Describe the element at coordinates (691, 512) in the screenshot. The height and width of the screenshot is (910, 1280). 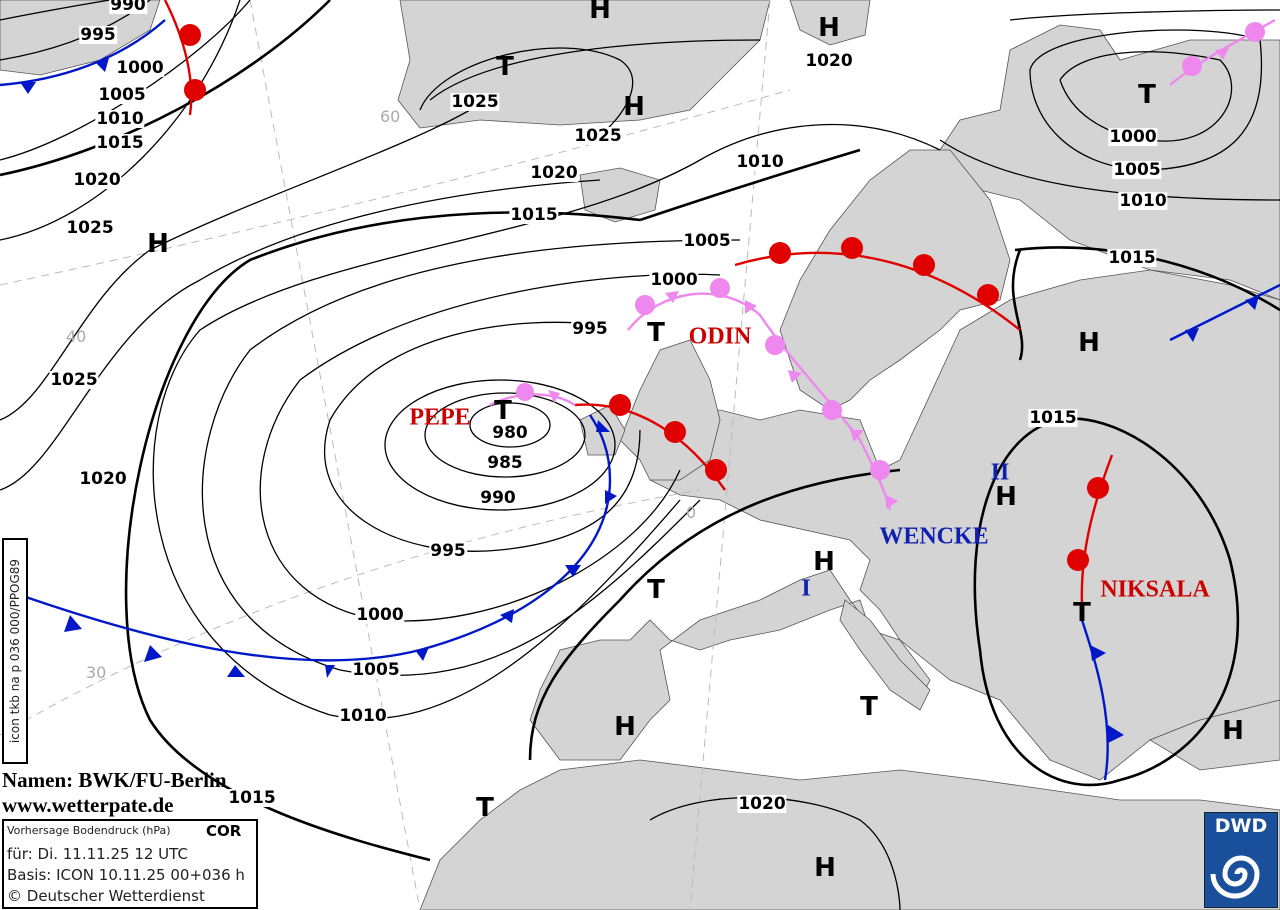
I see `grid-label: 0` at that location.